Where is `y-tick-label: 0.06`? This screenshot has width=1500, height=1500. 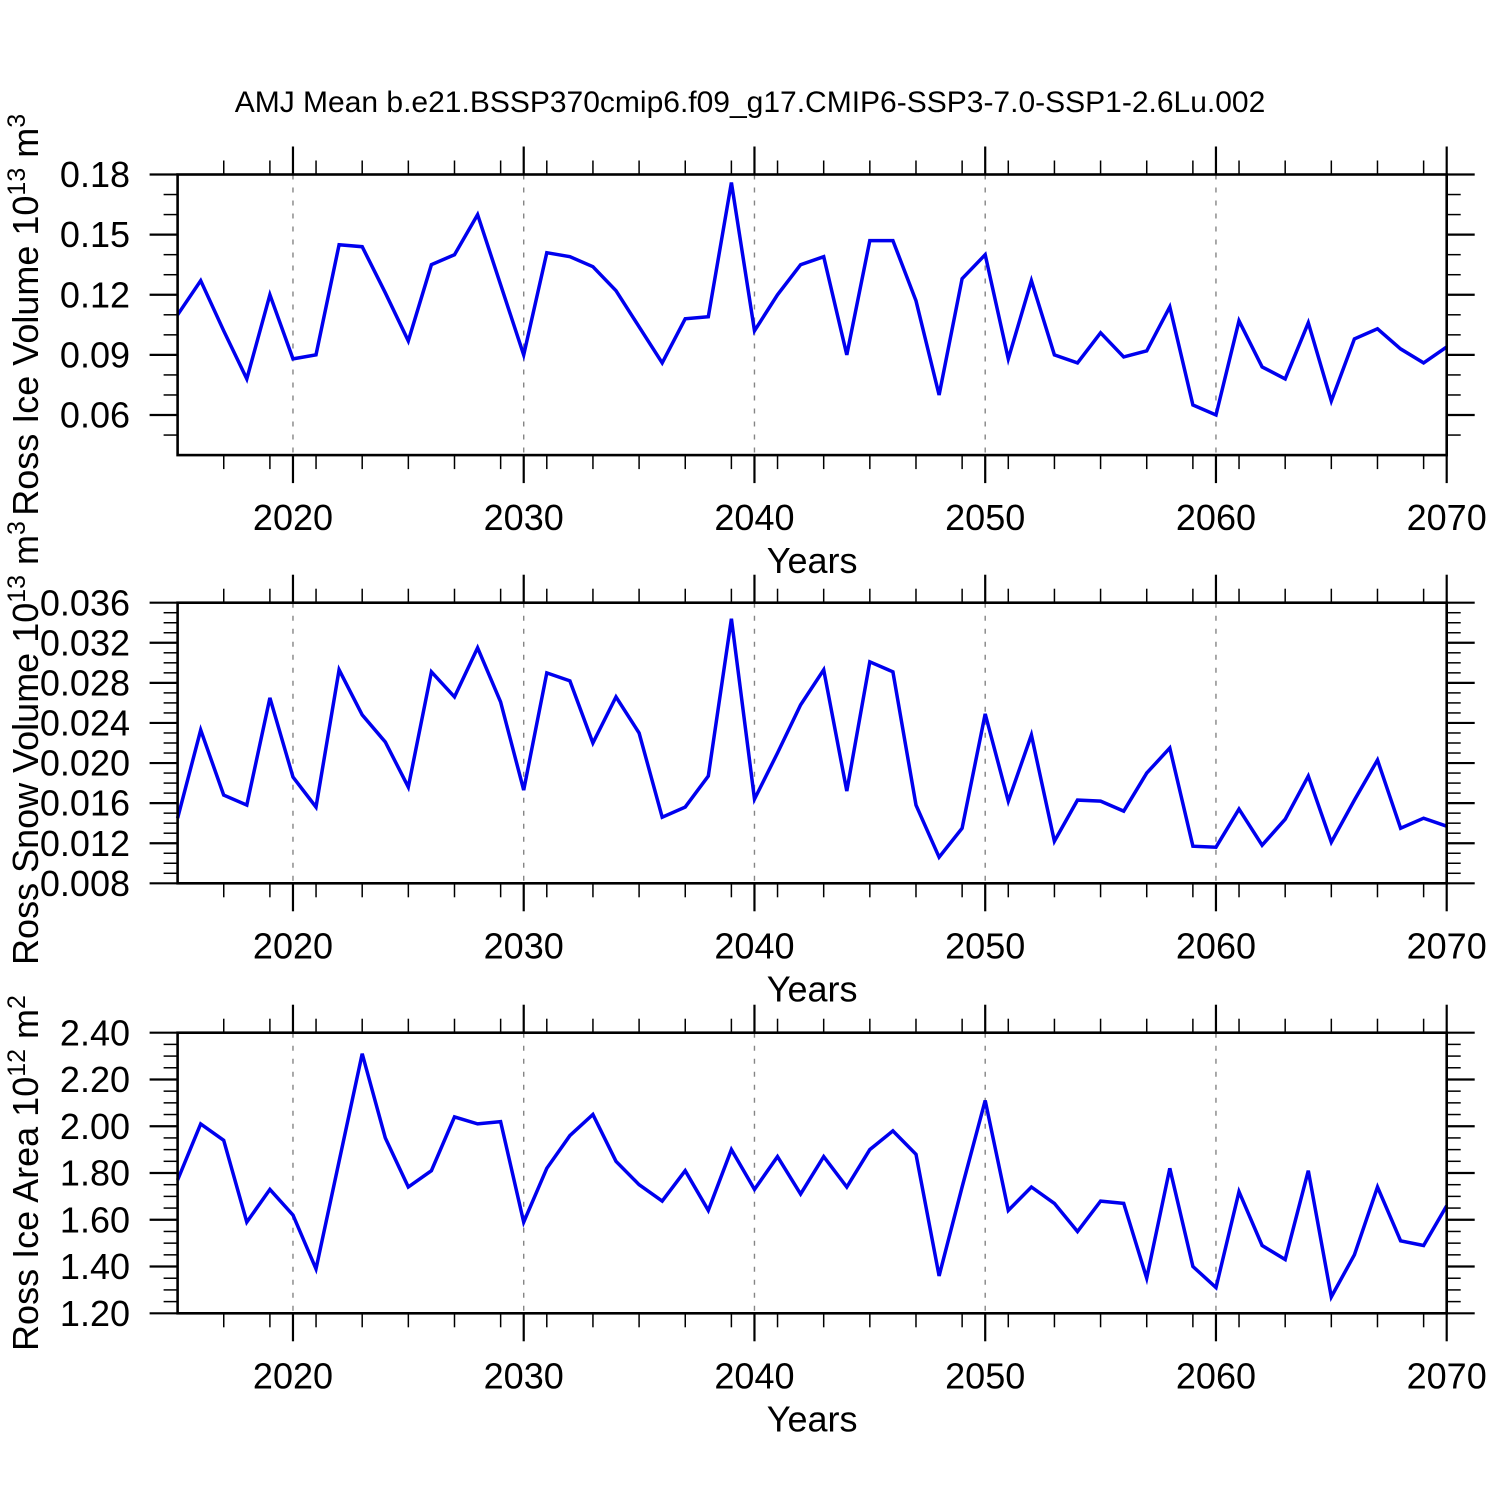 y-tick-label: 0.06 is located at coordinates (95, 415).